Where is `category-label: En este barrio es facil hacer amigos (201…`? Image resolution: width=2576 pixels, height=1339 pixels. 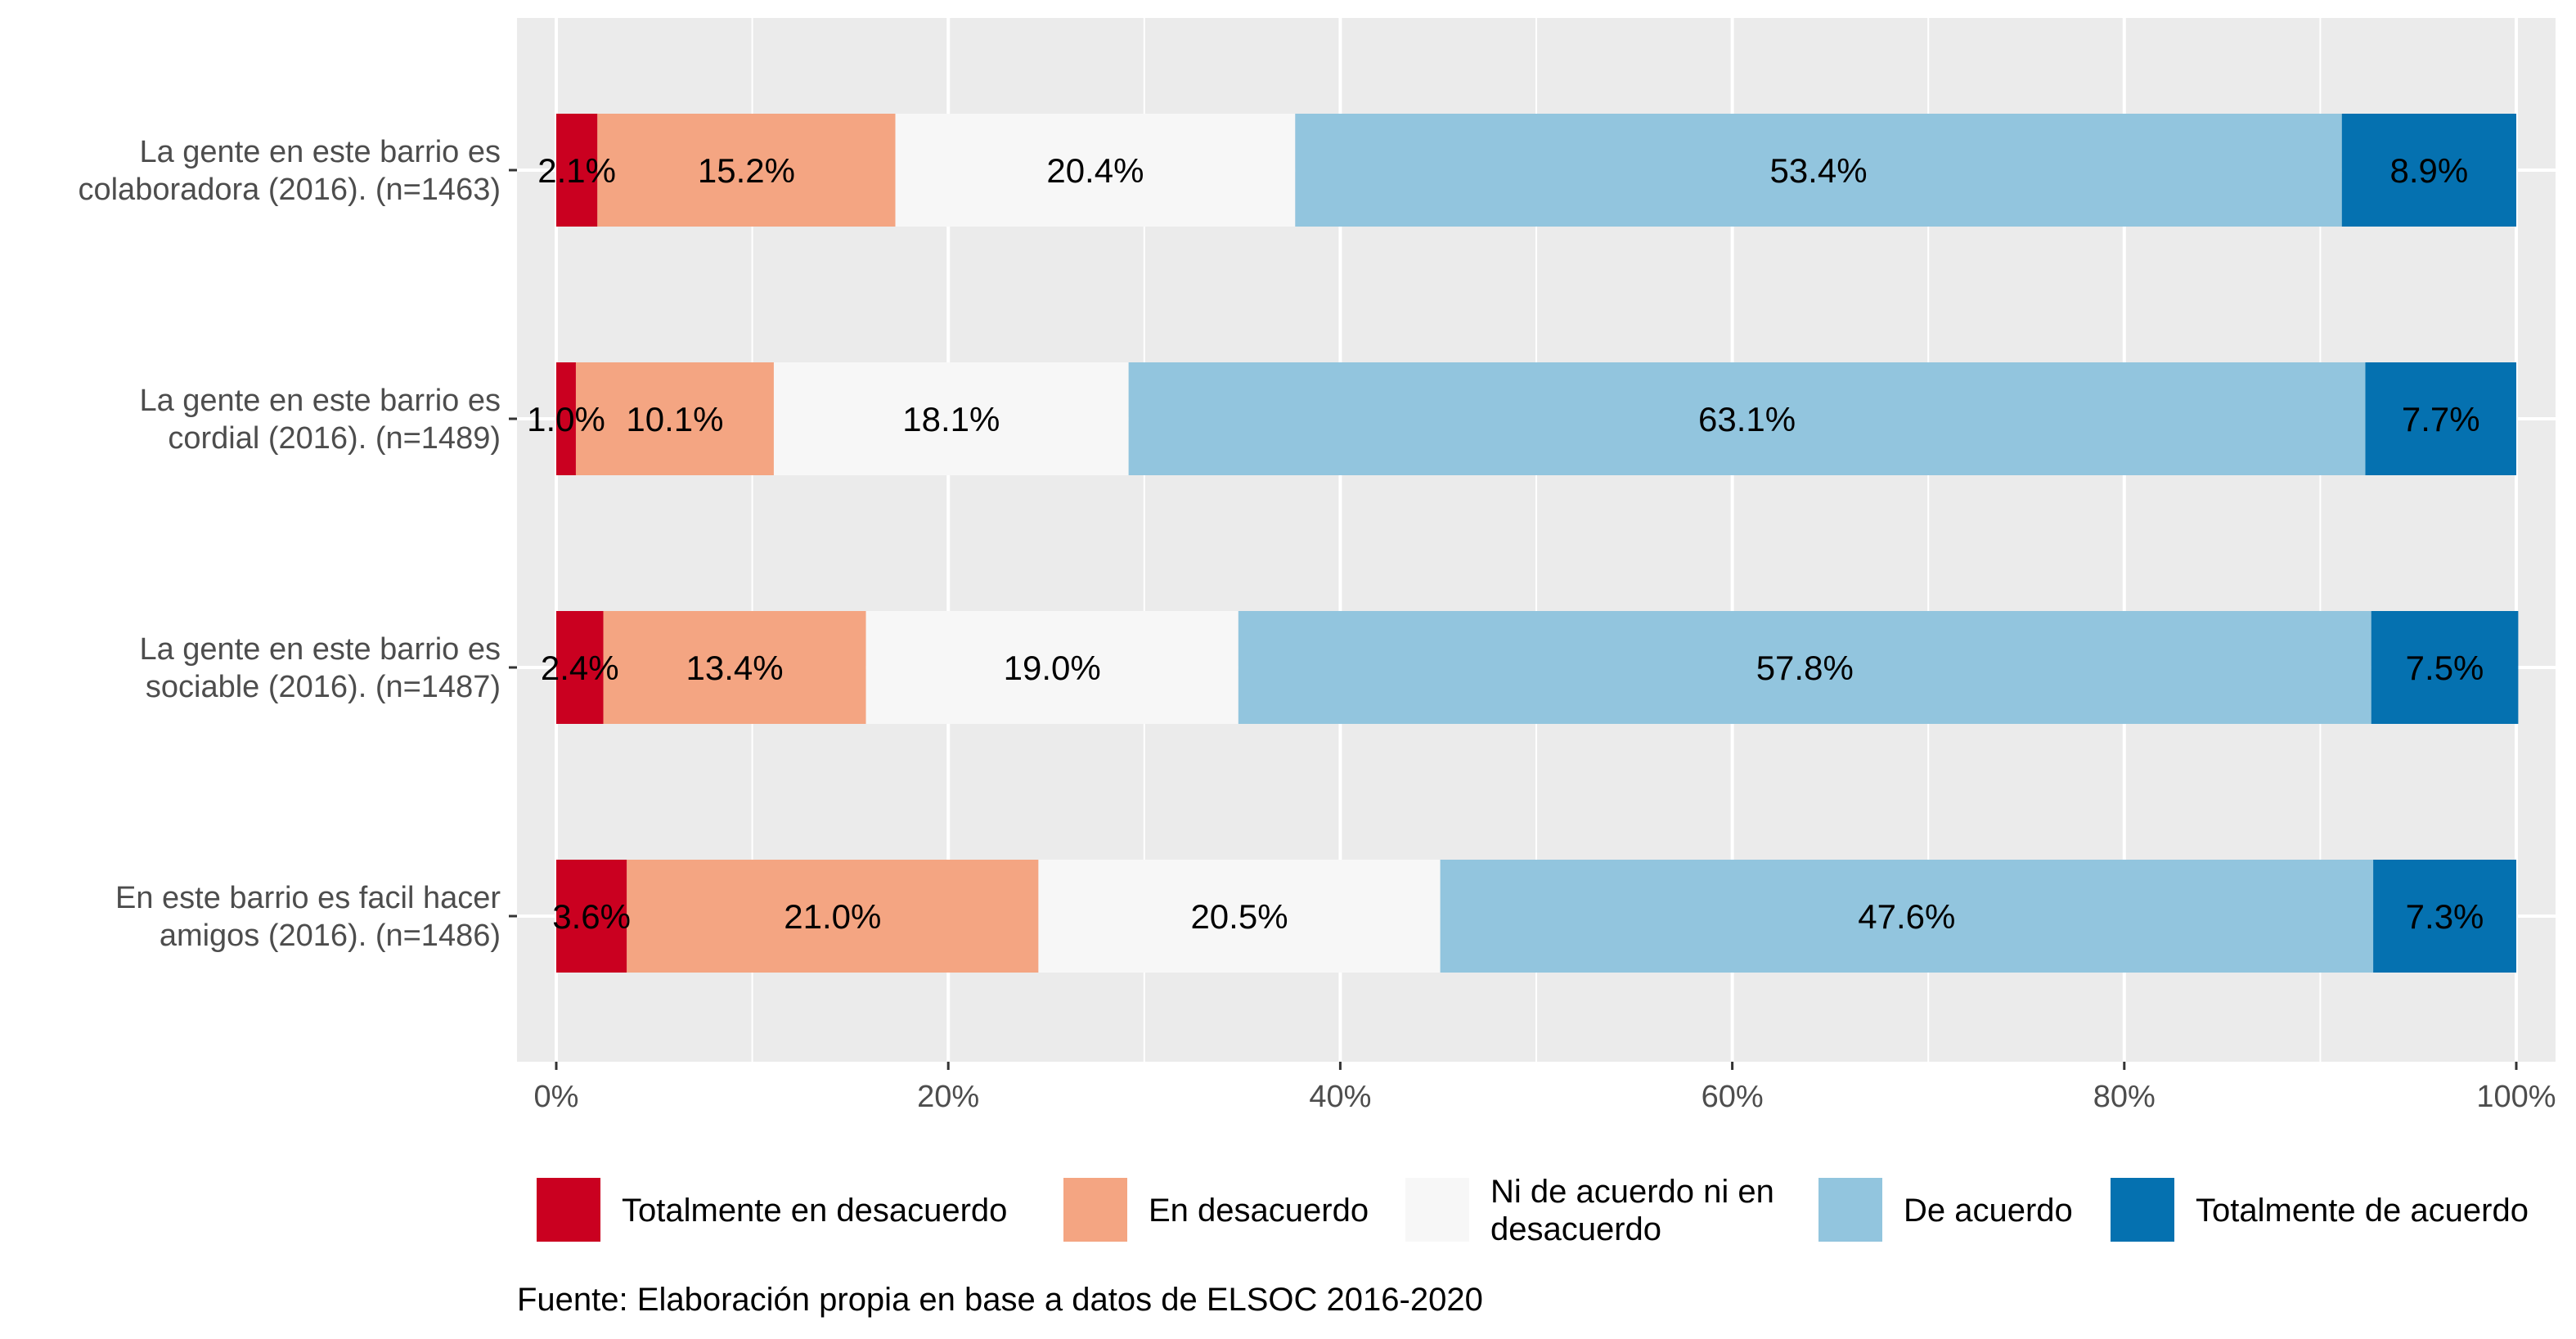 category-label: En este barrio es facil hacer amigos (201… is located at coordinates (308, 917).